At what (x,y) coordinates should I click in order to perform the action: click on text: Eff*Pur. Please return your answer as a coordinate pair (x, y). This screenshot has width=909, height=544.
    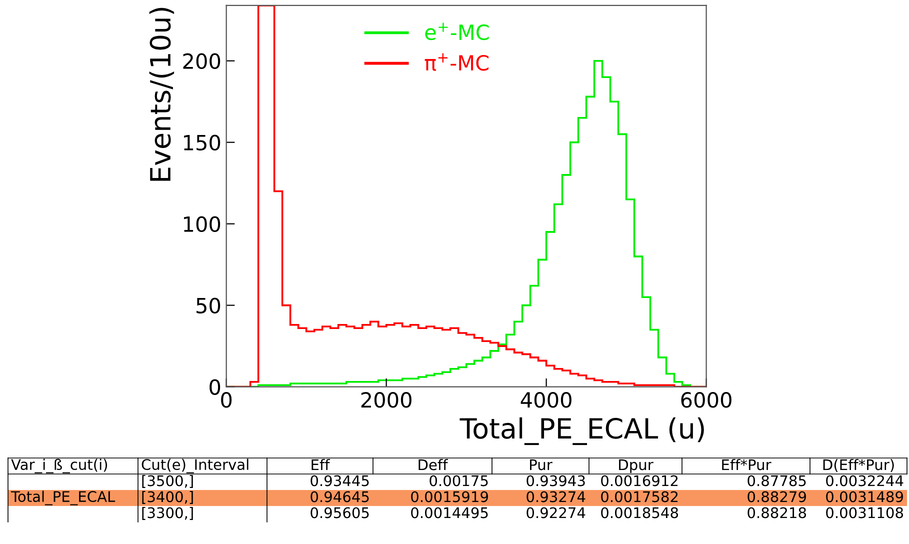
    Looking at the image, I should click on (747, 464).